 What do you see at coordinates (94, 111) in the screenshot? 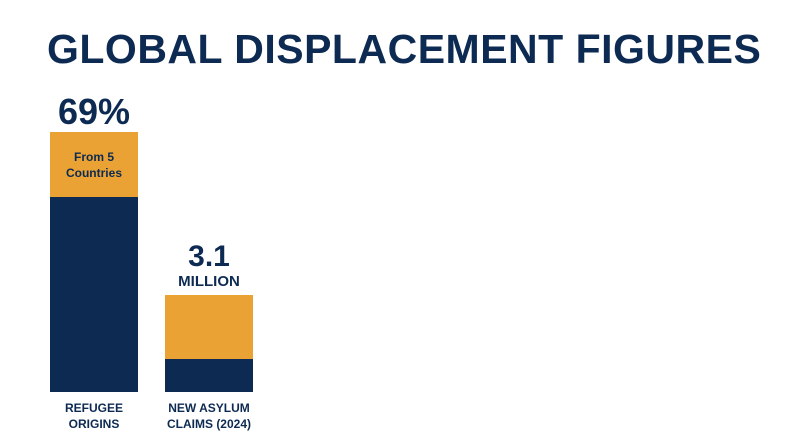
I see `bar-value-label: 69%` at bounding box center [94, 111].